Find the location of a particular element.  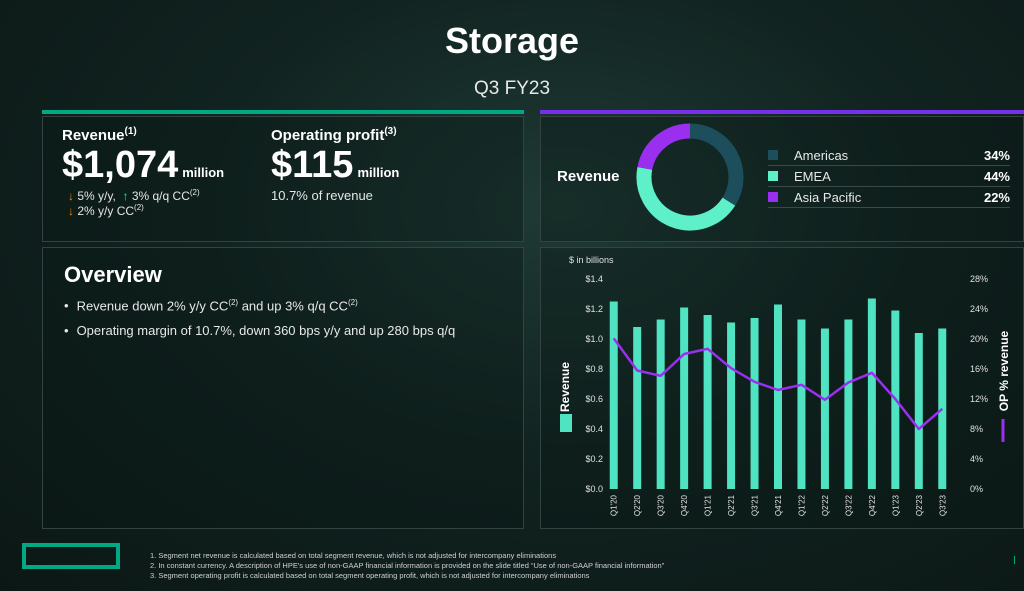

revenue-delta-cc: 2% y/y CC is located at coordinates (106, 211).